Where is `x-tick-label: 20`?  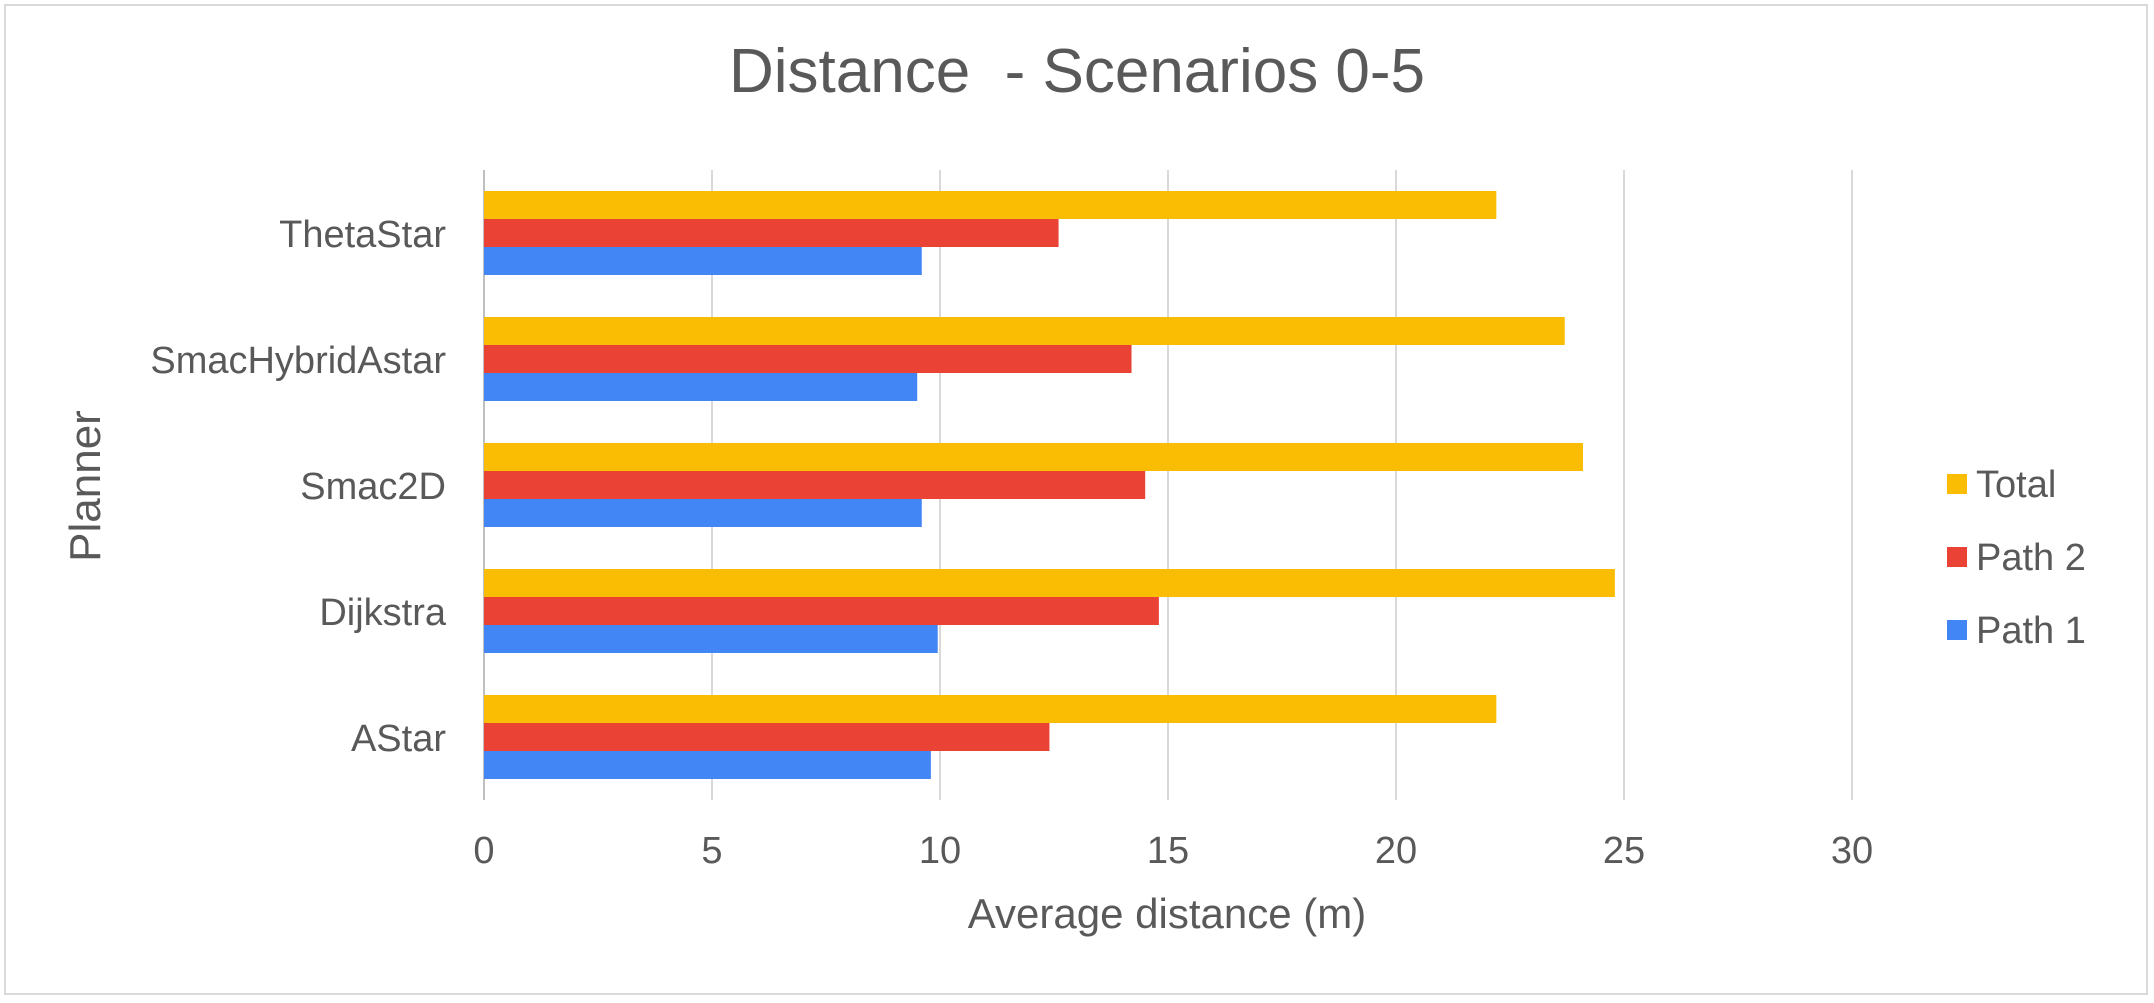
x-tick-label: 20 is located at coordinates (1396, 851).